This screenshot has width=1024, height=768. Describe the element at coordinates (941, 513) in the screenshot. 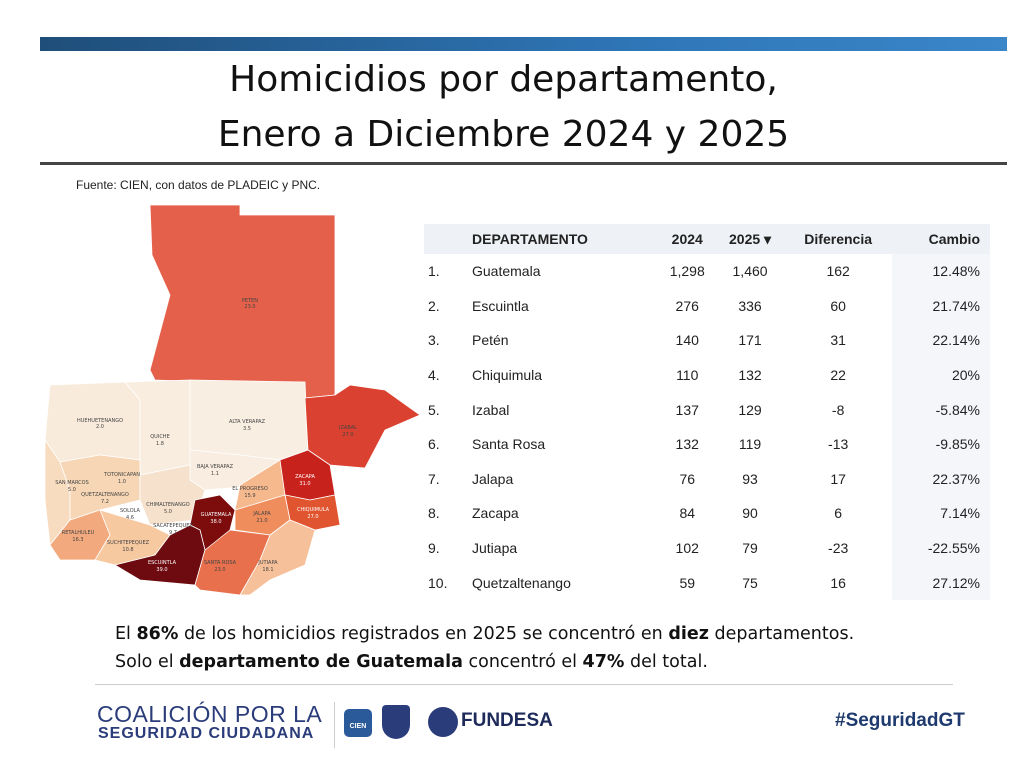

I see `table-cell: 7.14%` at that location.